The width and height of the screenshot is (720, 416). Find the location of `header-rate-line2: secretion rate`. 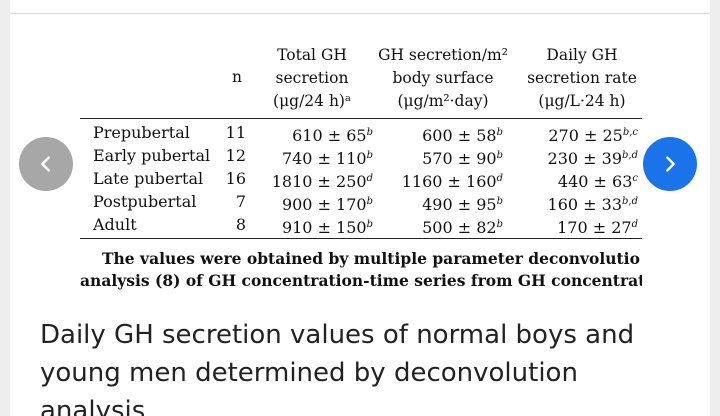

header-rate-line2: secretion rate is located at coordinates (582, 78).